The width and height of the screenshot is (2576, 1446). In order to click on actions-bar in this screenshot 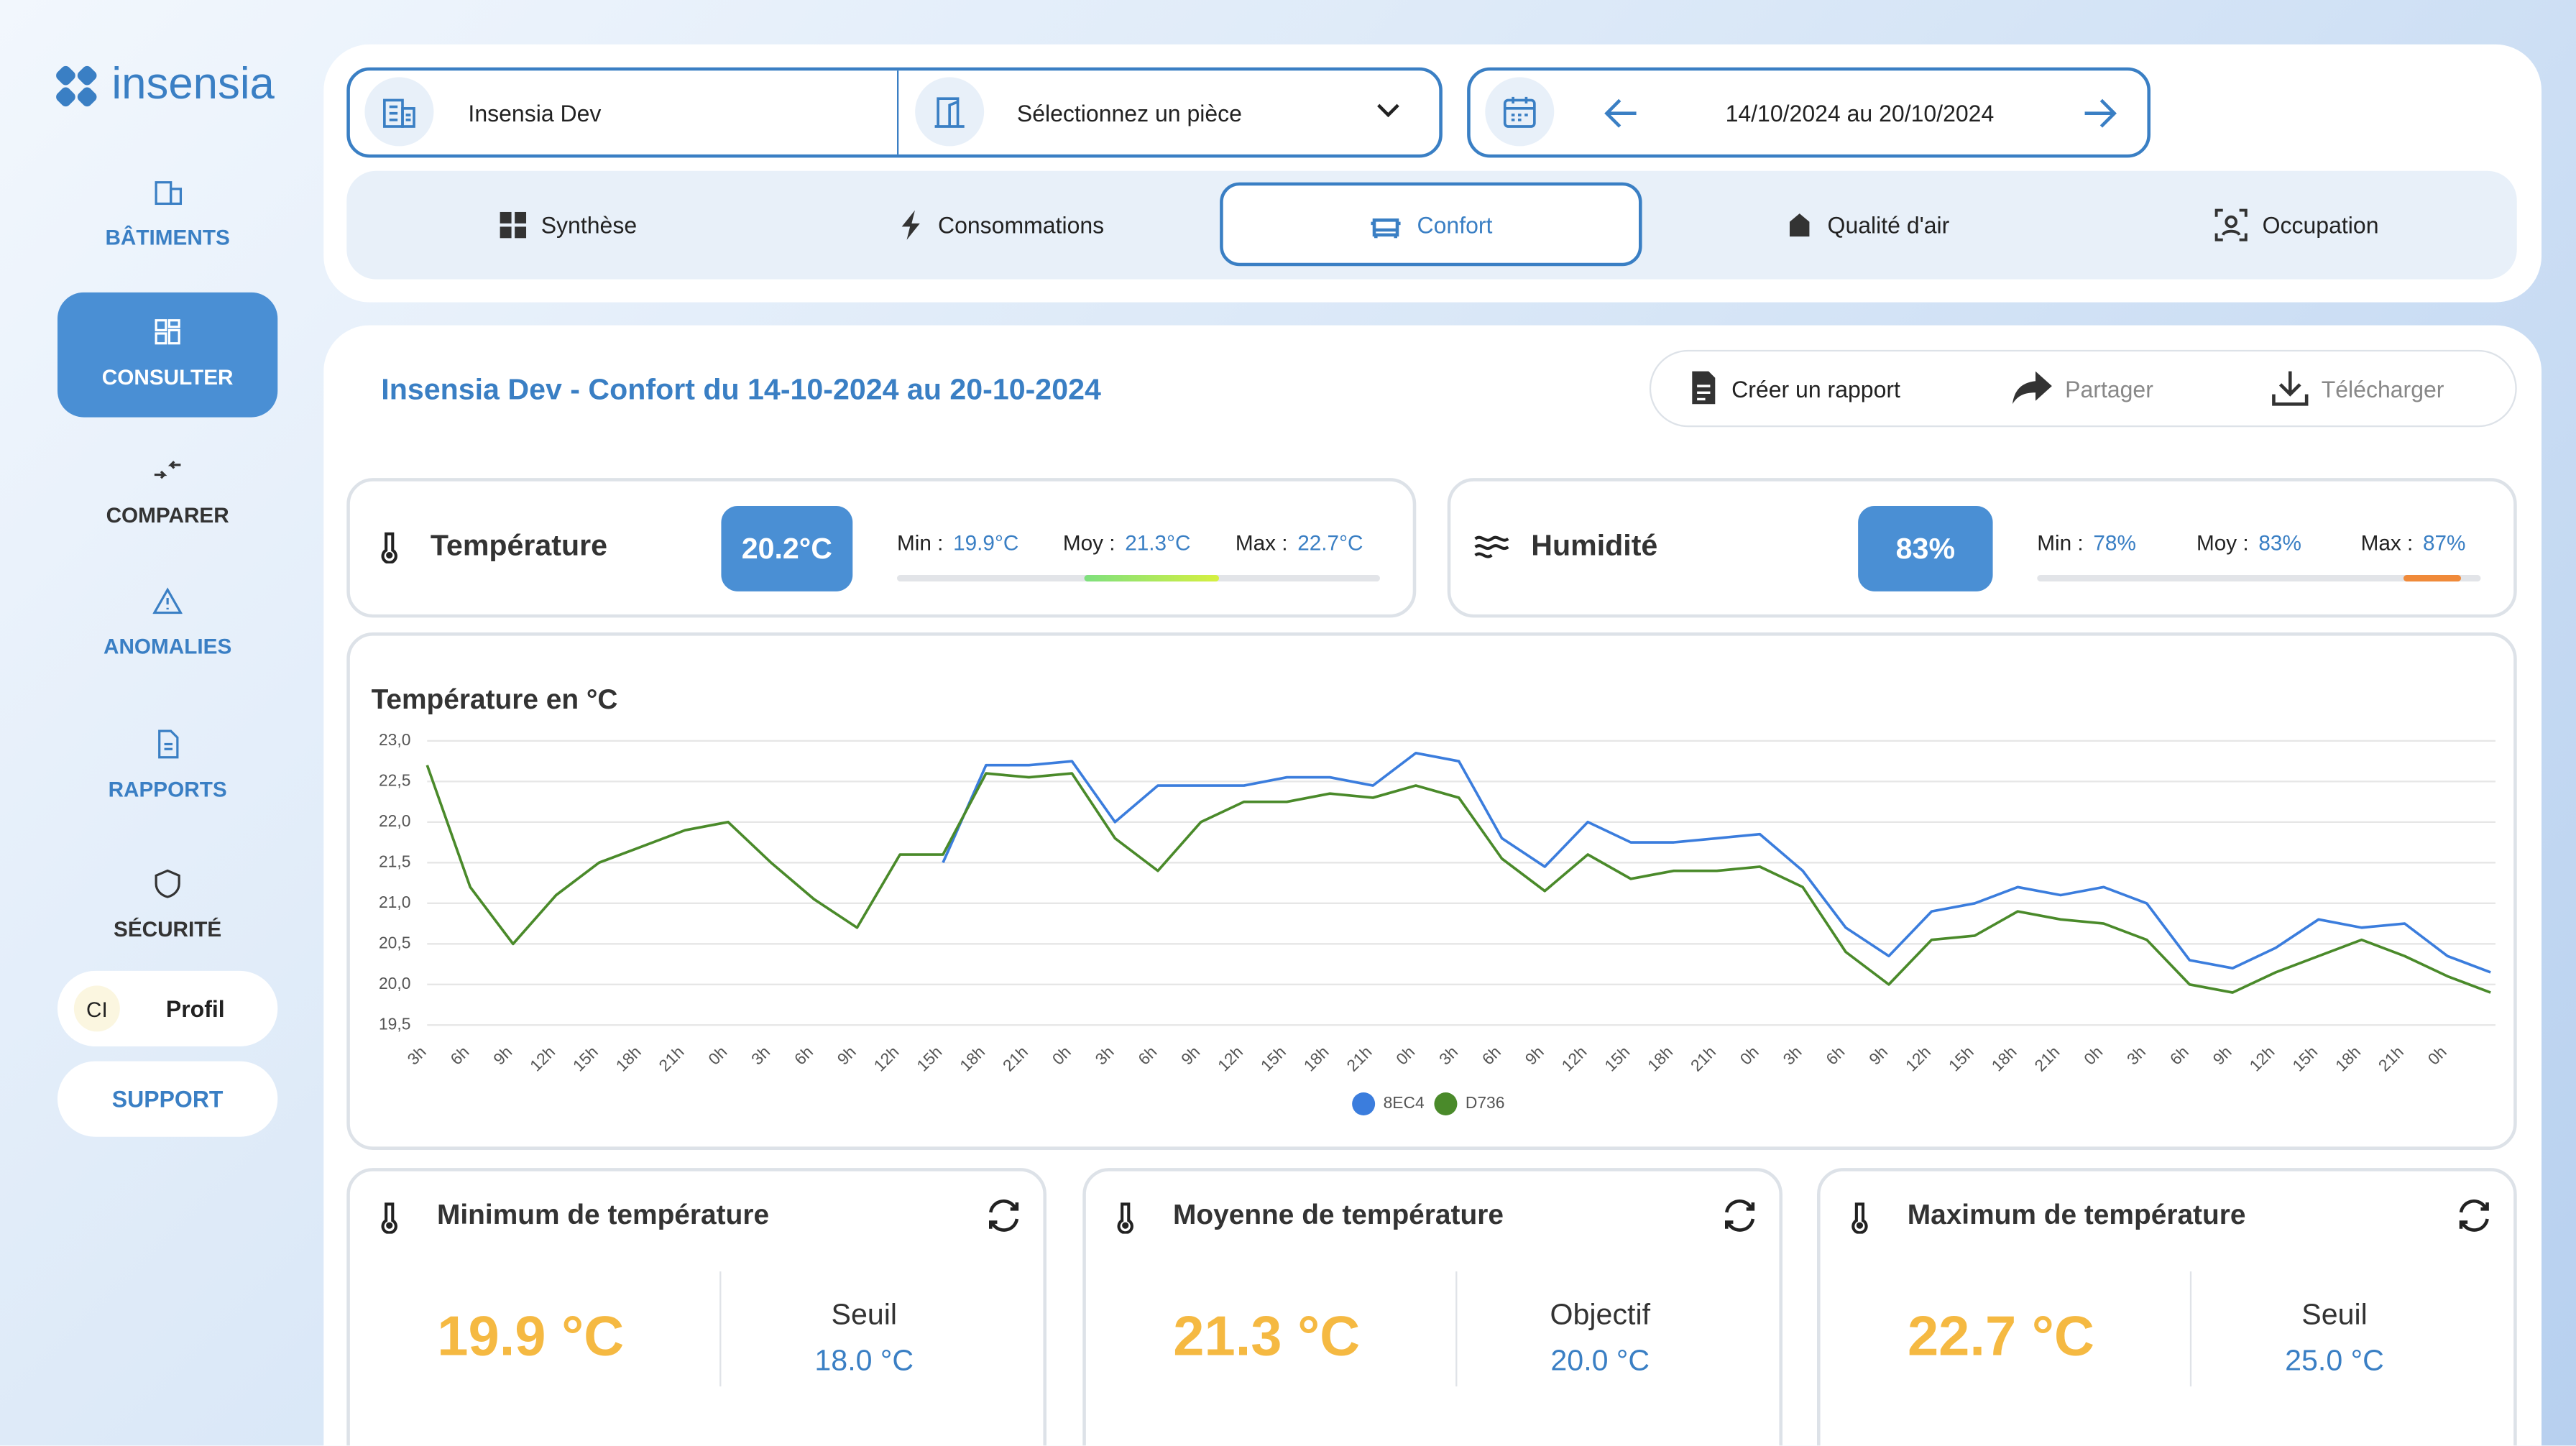, I will do `click(2083, 388)`.